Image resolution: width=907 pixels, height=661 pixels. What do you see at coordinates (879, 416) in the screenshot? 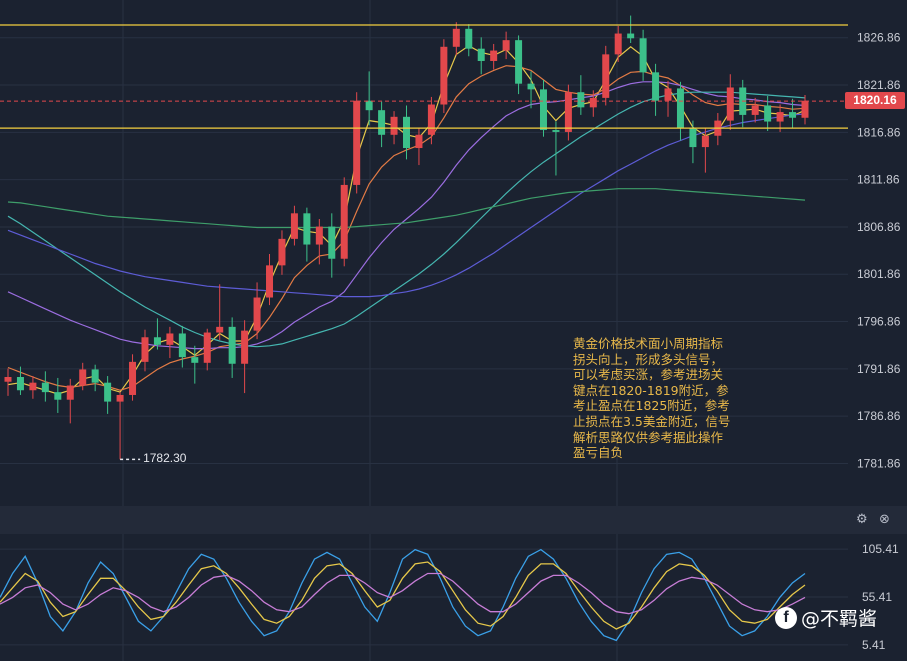
I see `y-tick-label-8: 1786.86` at bounding box center [879, 416].